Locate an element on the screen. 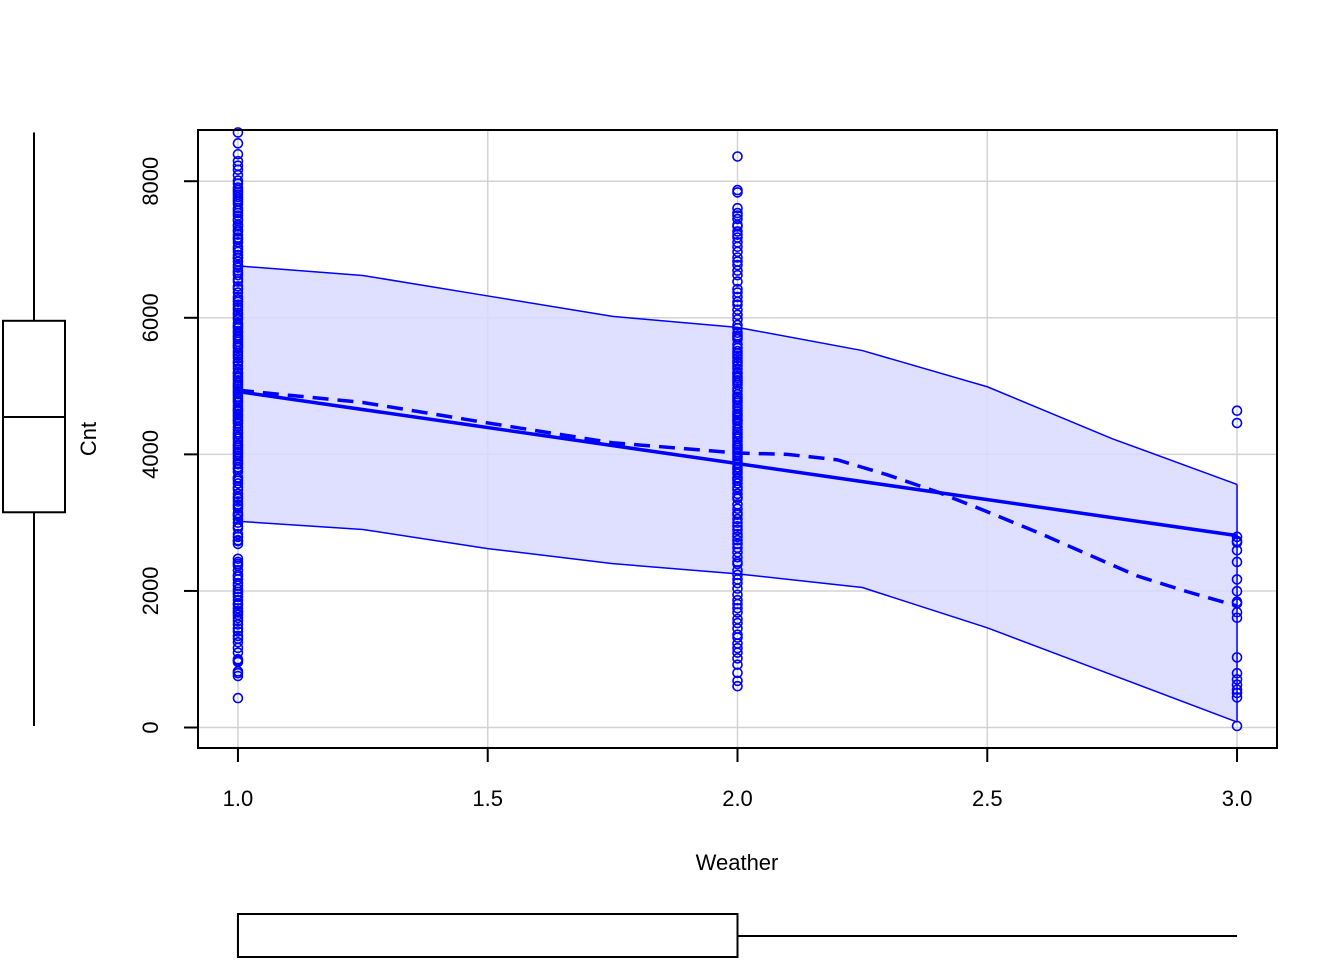  y-tick-label: 4000 is located at coordinates (150, 454).